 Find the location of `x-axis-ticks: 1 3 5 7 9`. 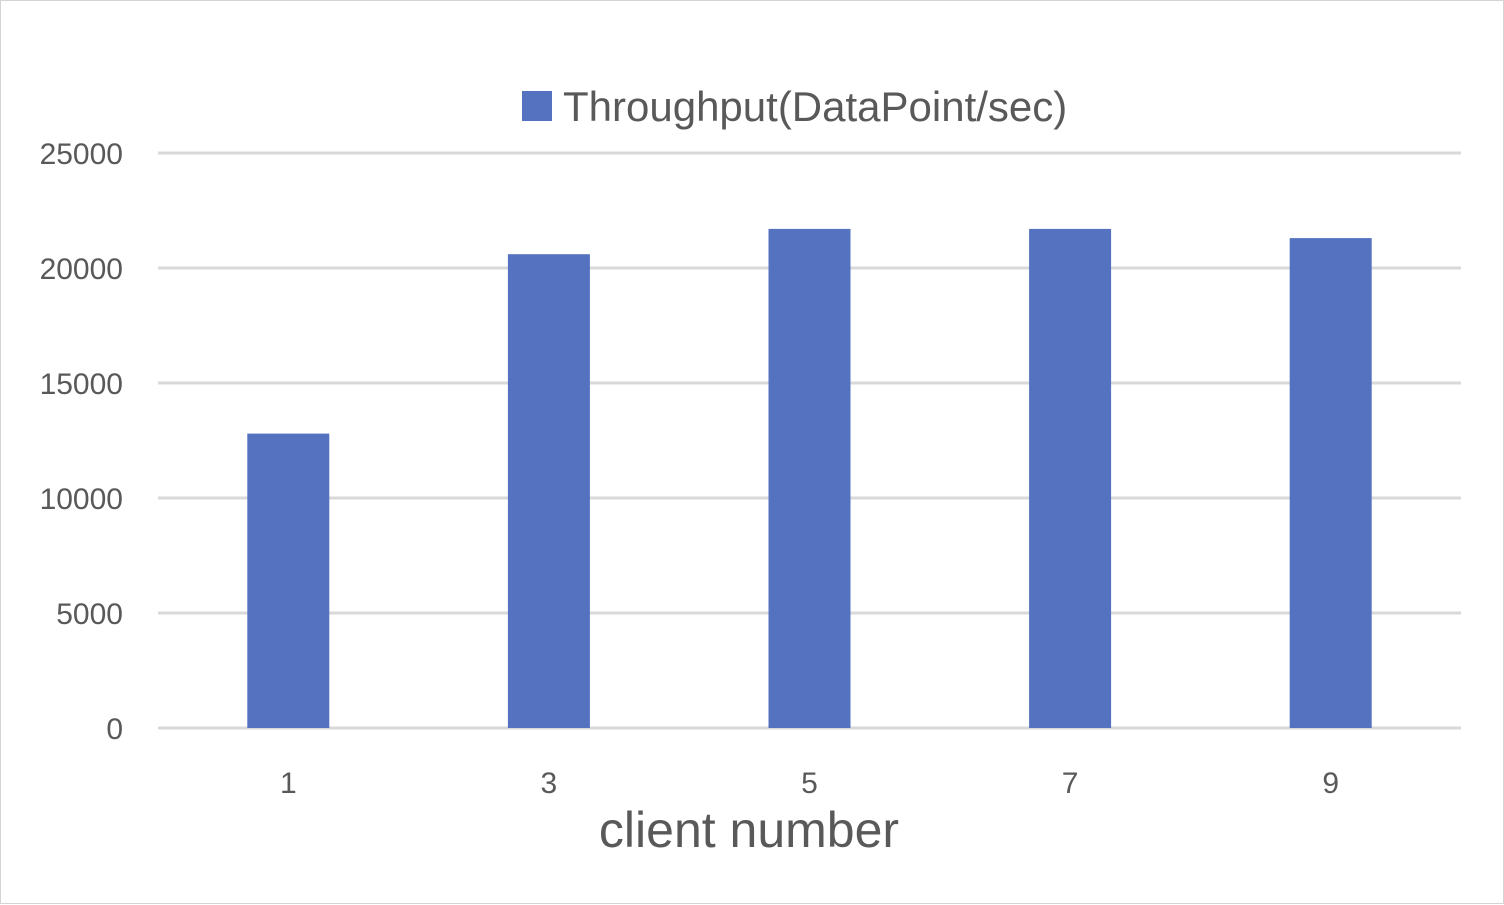

x-axis-ticks: 1 3 5 7 9 is located at coordinates (809, 783).